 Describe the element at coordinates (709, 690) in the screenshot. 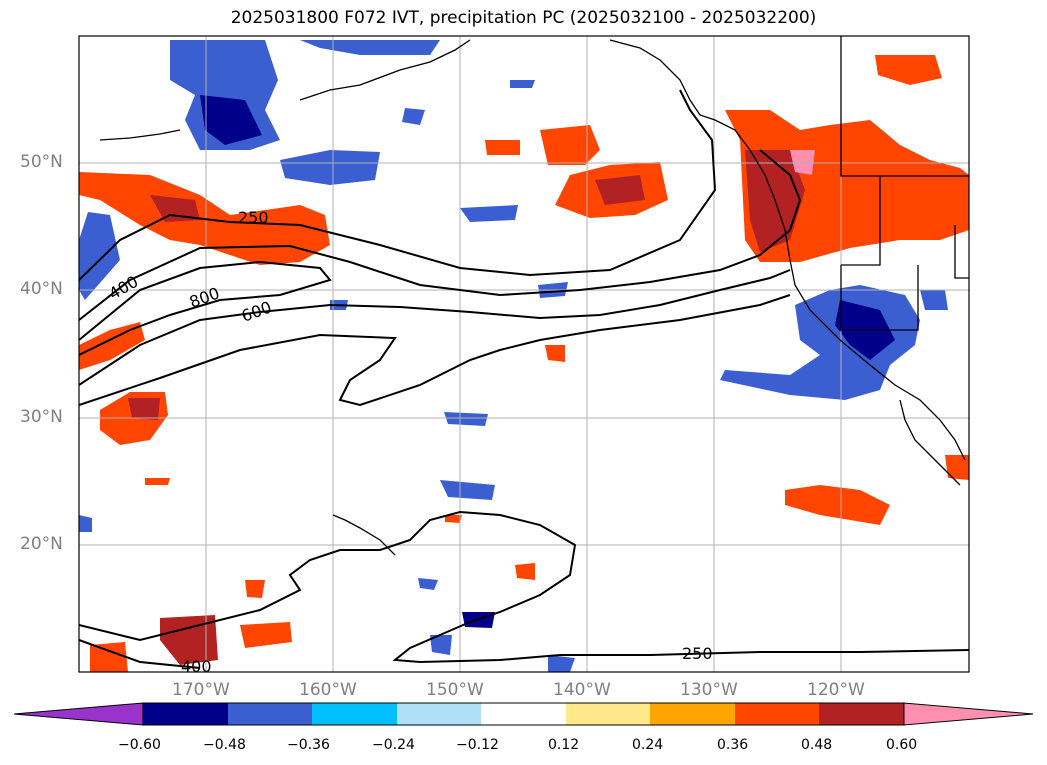

I see `longitude-label: 130°W` at that location.